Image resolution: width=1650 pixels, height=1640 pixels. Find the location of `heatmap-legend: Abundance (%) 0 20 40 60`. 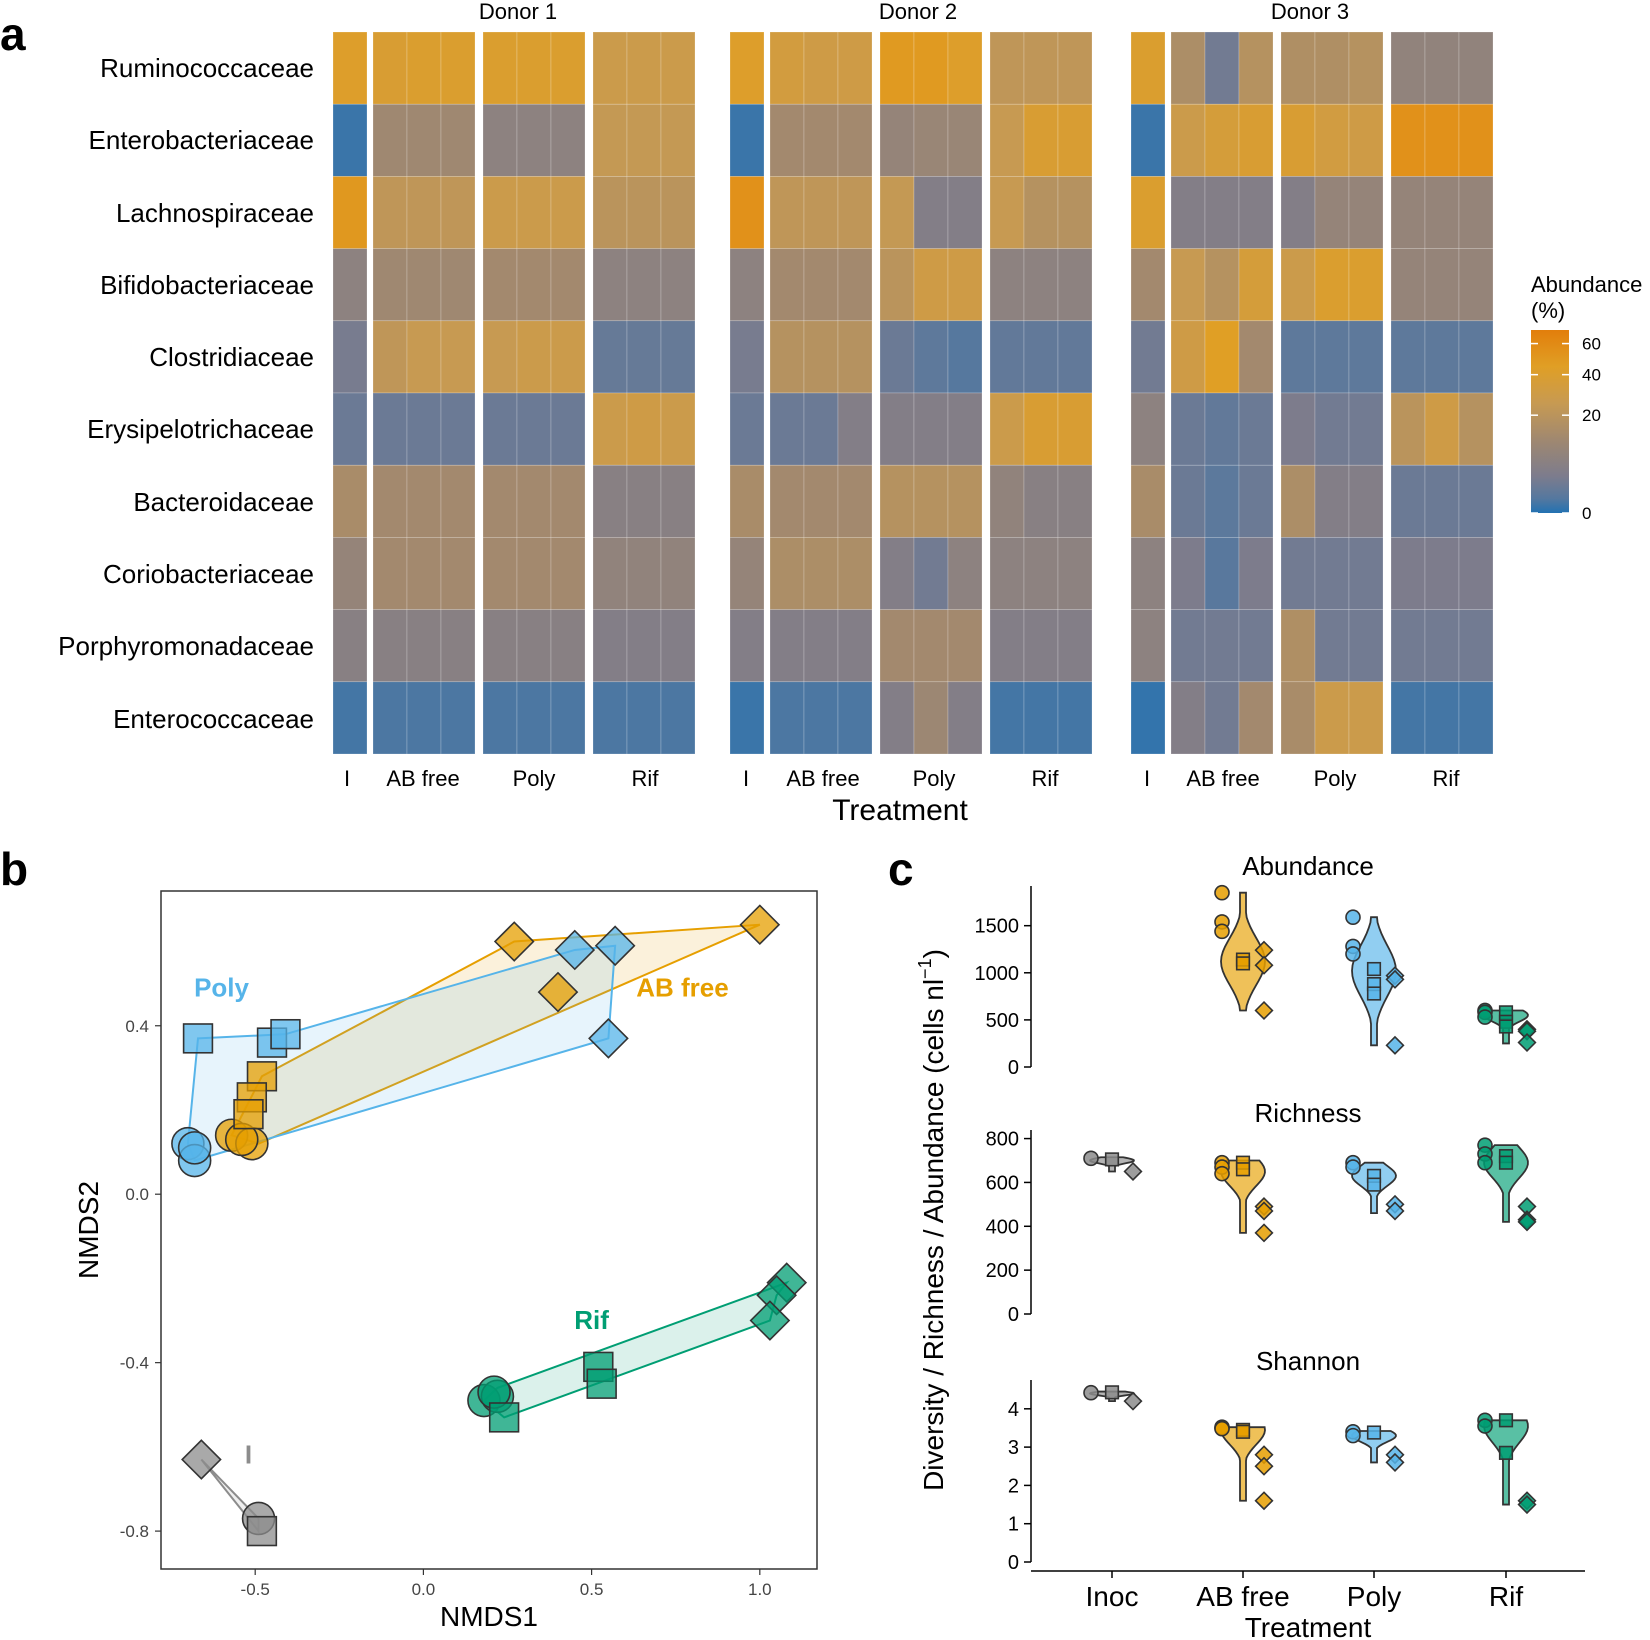

heatmap-legend: Abundance (%) 0 20 40 60 is located at coordinates (1586, 397).